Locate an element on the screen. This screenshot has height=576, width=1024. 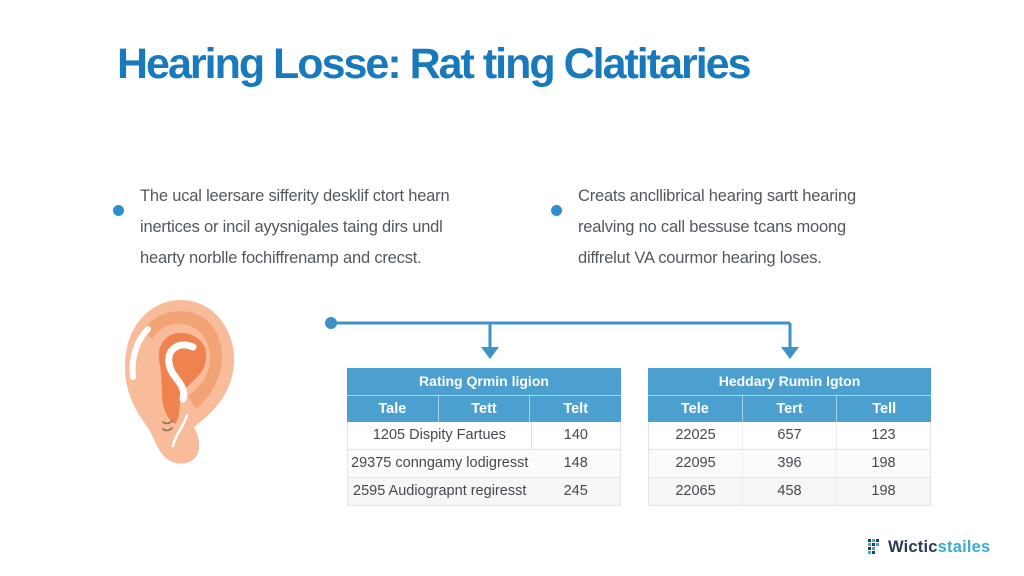
table-row: 22065 458 198 is located at coordinates (789, 491).